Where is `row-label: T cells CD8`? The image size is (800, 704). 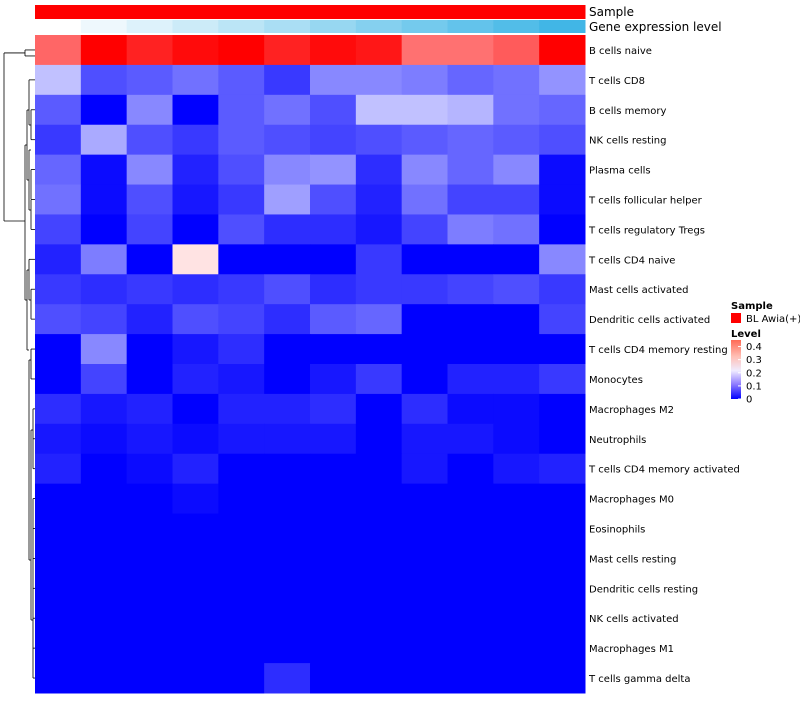 row-label: T cells CD8 is located at coordinates (616, 81).